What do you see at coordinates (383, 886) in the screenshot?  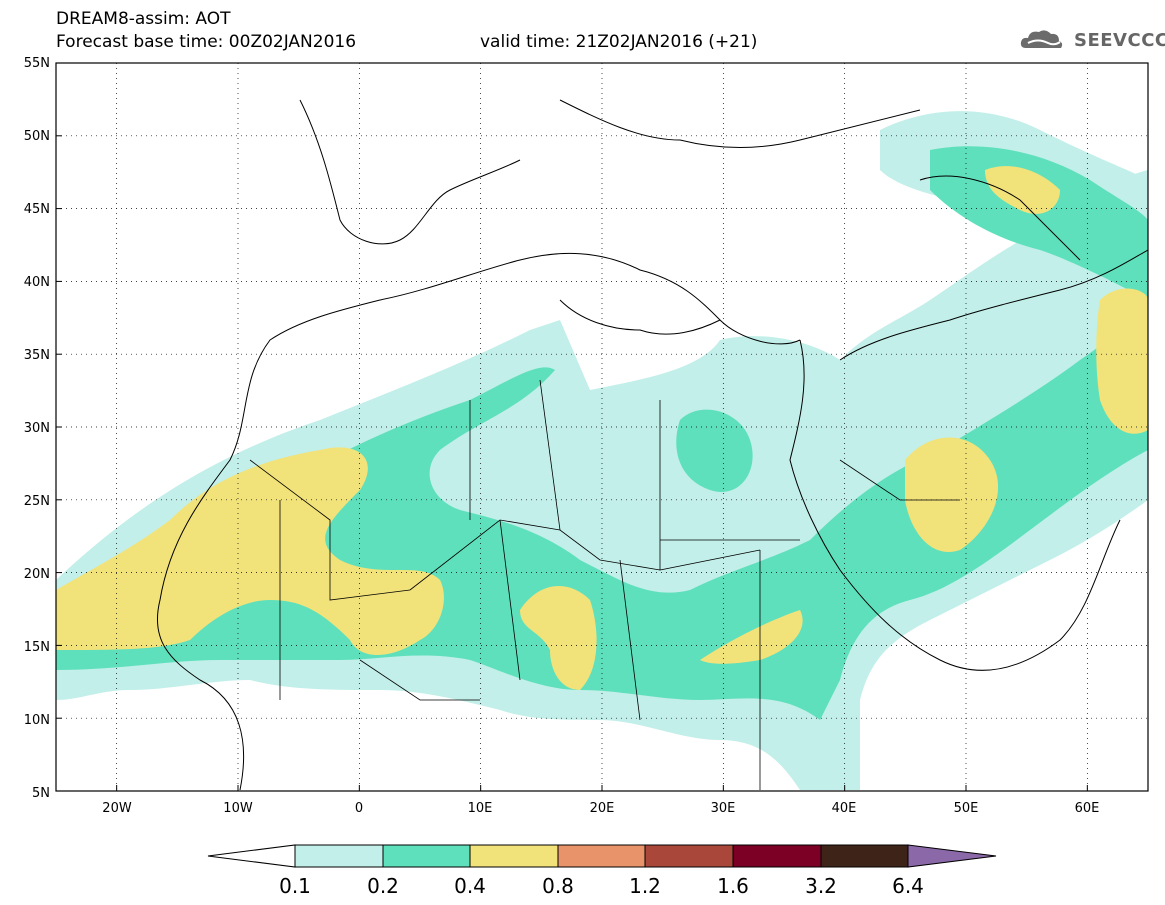 I see `legend-label-0.2: 0.2` at bounding box center [383, 886].